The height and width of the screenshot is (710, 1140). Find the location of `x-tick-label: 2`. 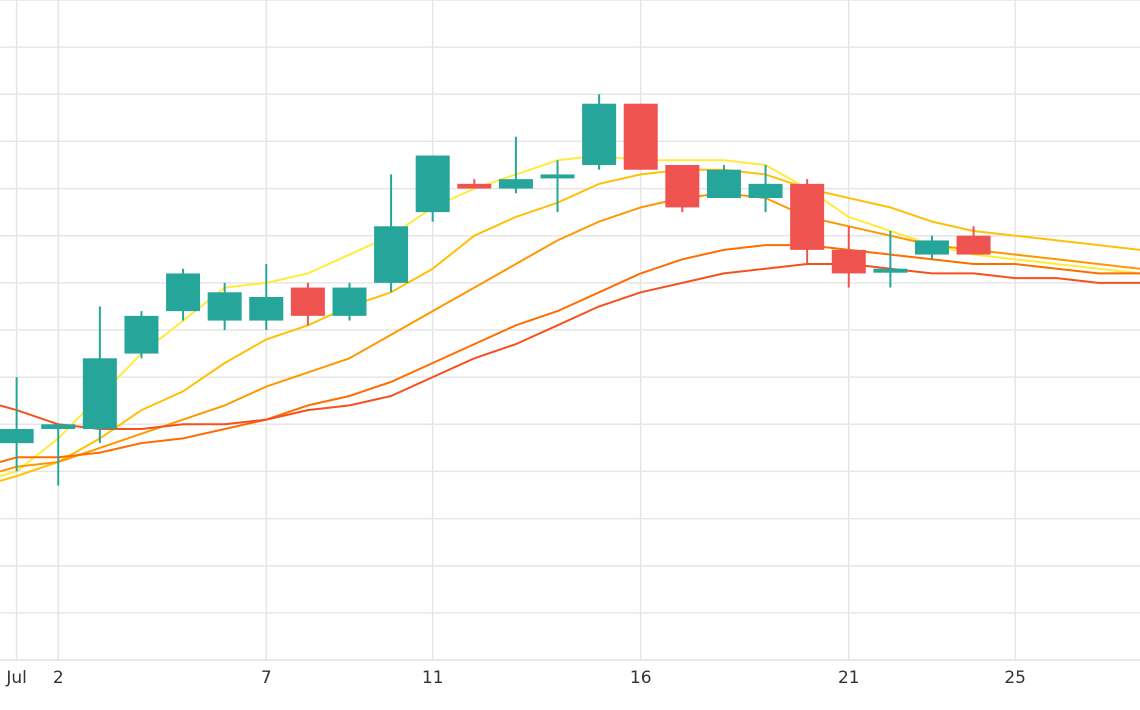

x-tick-label: 2 is located at coordinates (58, 678).